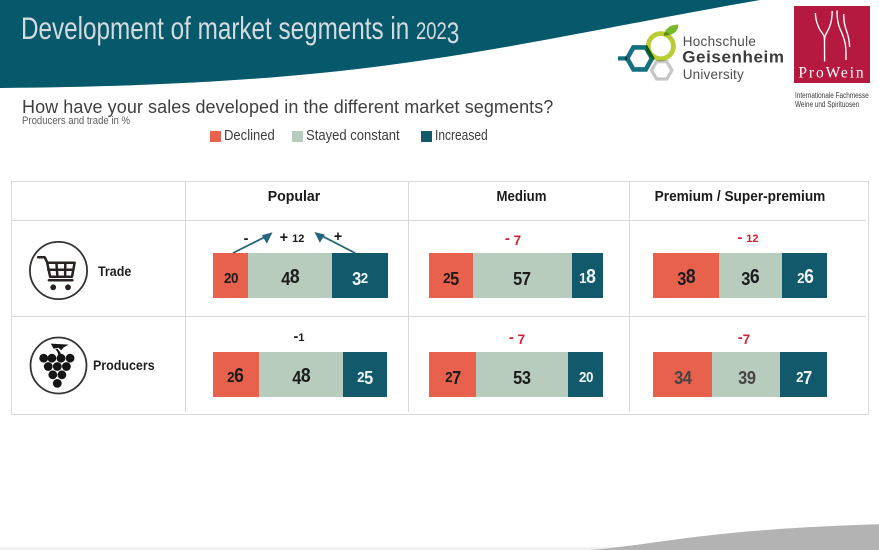 The image size is (879, 550). I want to click on svg-text: Hochschule, so click(720, 41).